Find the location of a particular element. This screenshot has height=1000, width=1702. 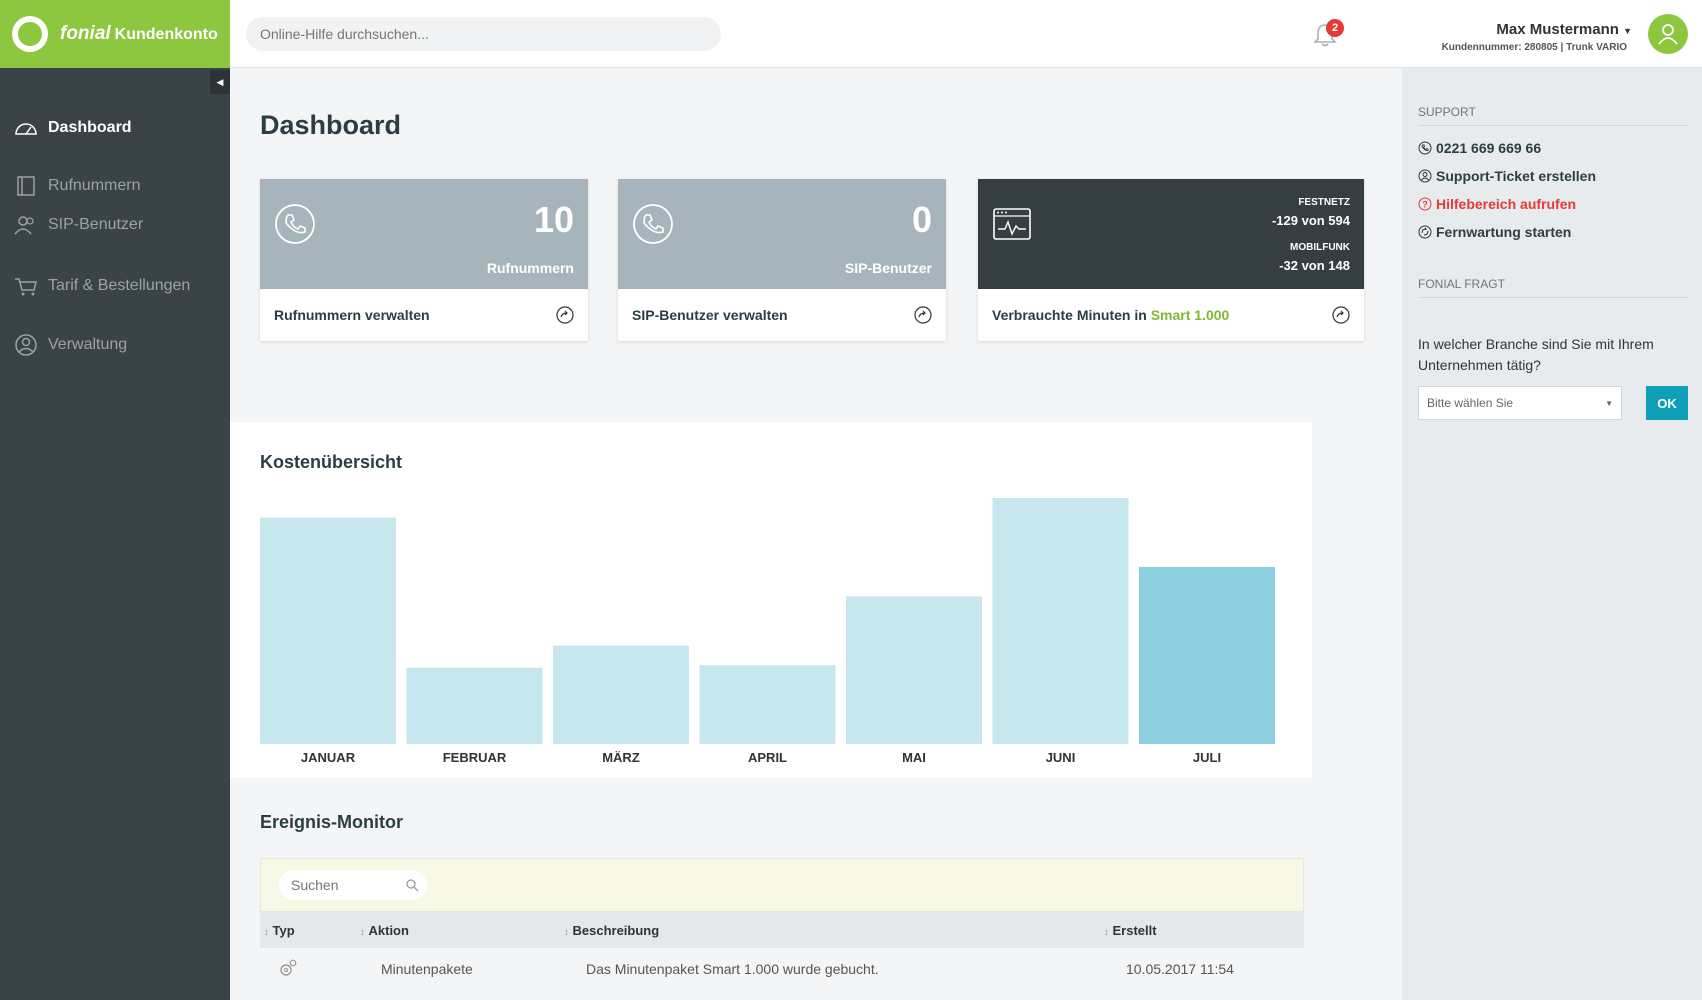

support-phone: 0221 669 669 66 is located at coordinates (1479, 148).